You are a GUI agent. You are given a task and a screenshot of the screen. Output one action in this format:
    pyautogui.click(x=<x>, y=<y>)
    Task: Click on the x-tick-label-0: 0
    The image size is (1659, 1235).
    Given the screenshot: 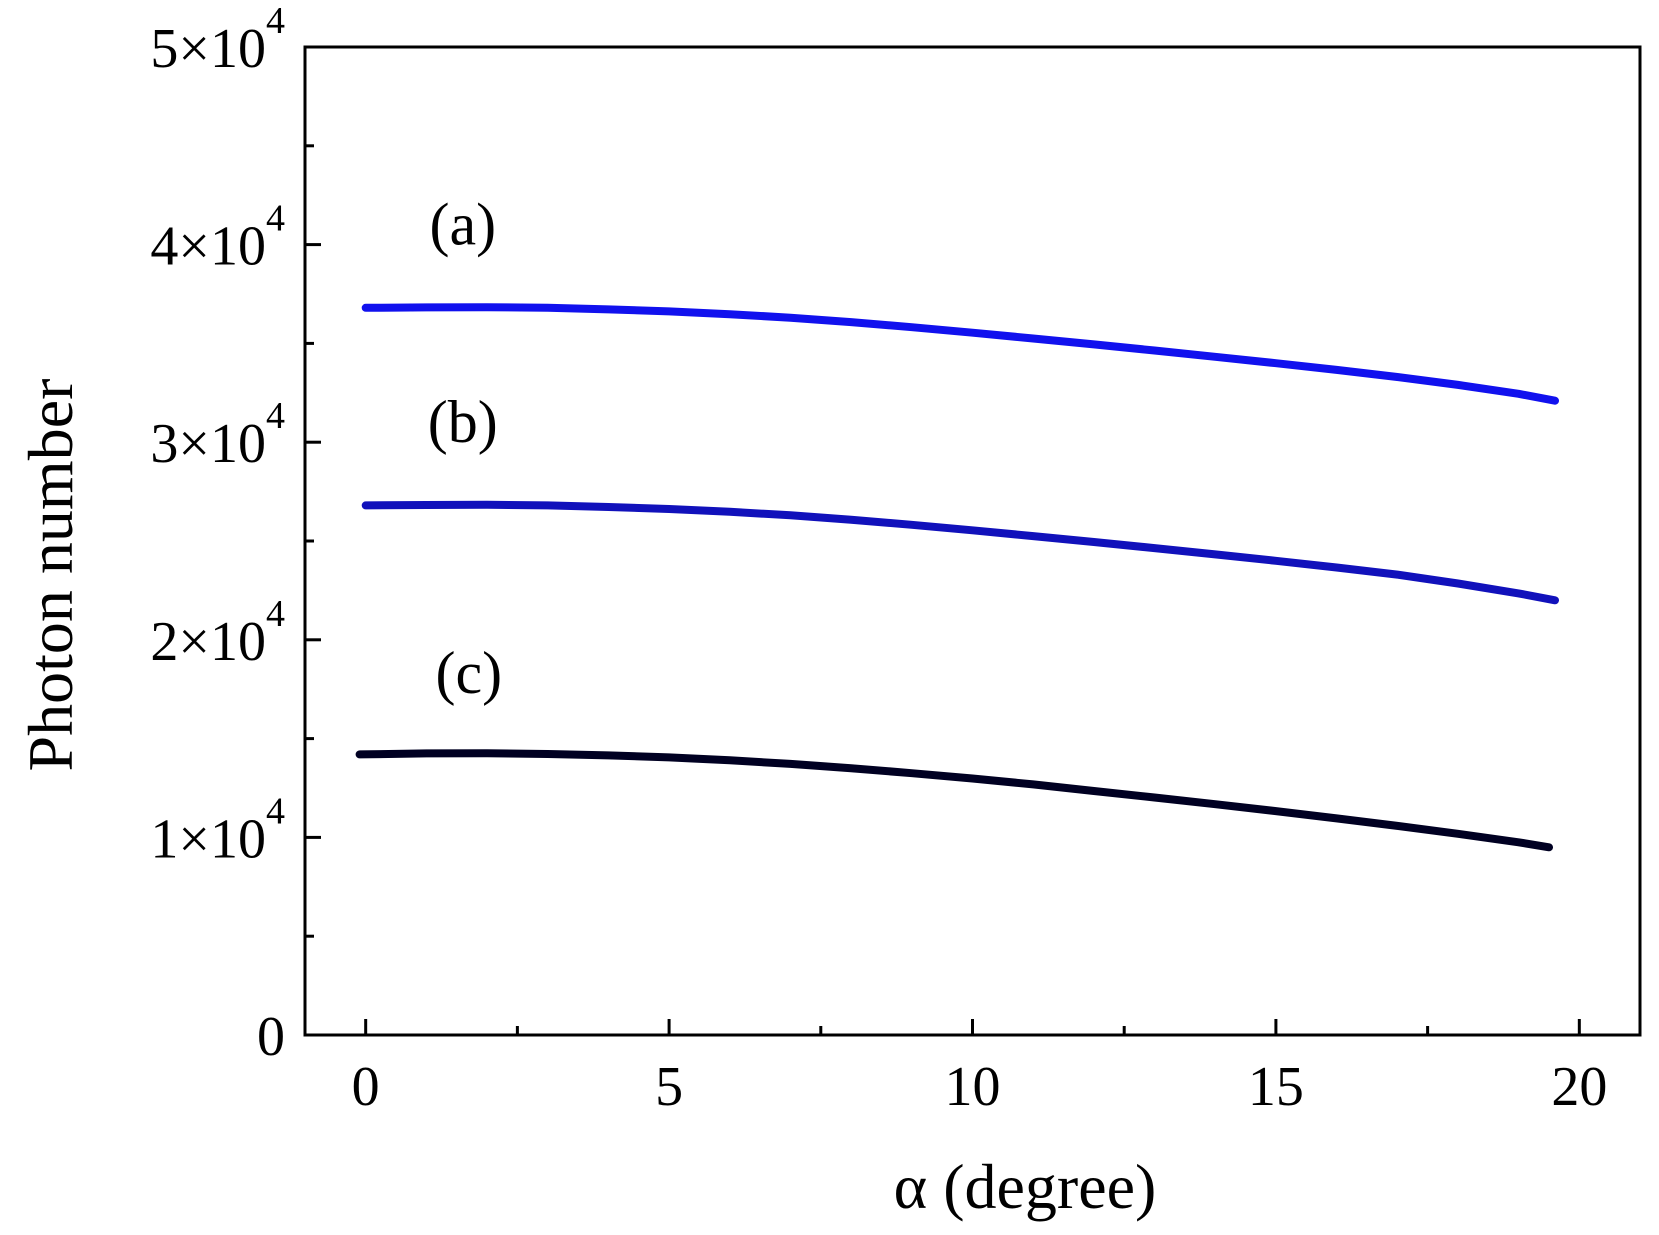 What is the action you would take?
    pyautogui.click(x=366, y=1087)
    